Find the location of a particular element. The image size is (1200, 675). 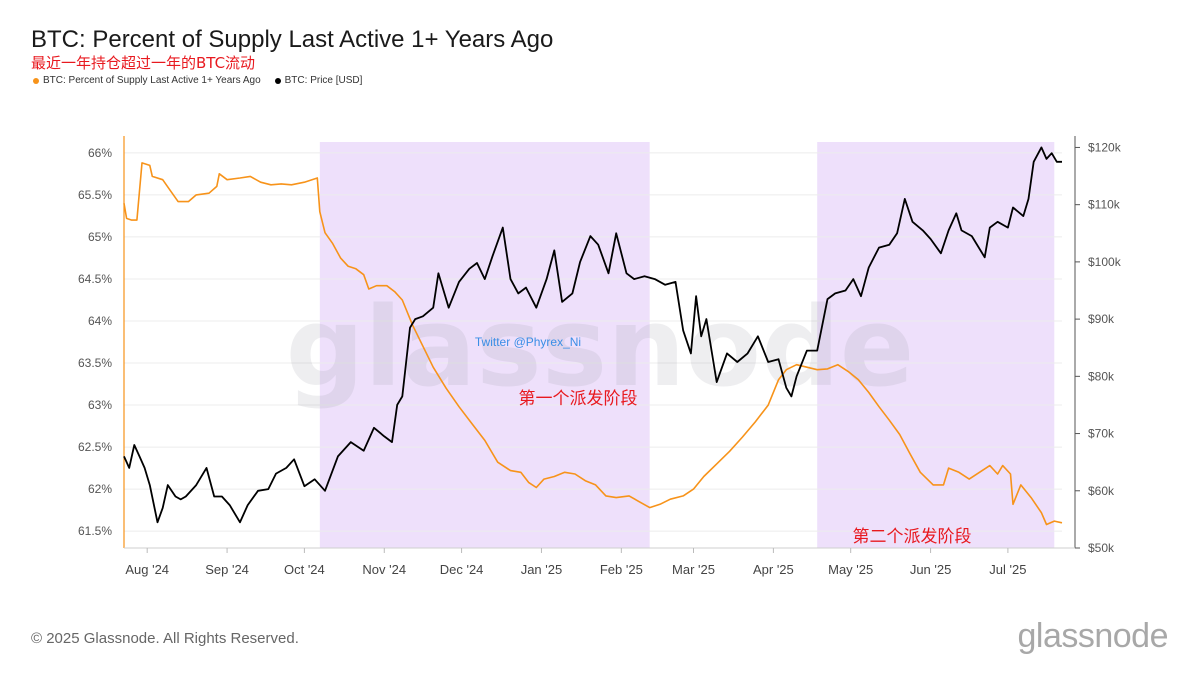

x-tick-label: Sep '24 is located at coordinates (227, 569).